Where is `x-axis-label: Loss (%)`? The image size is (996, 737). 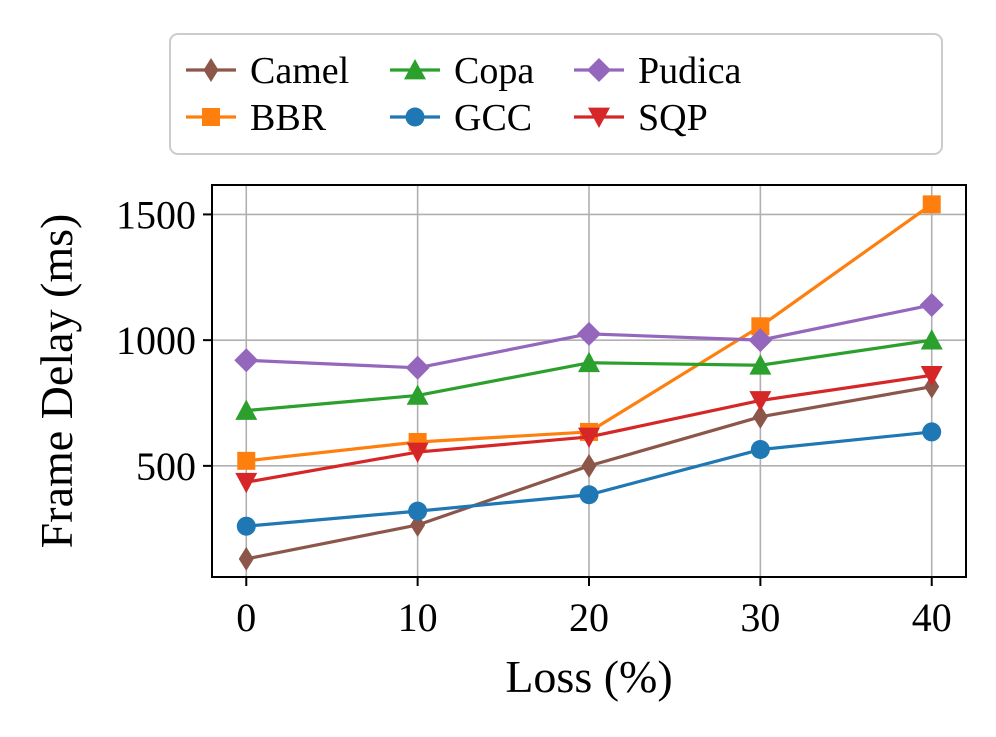
x-axis-label: Loss (%) is located at coordinates (588, 676).